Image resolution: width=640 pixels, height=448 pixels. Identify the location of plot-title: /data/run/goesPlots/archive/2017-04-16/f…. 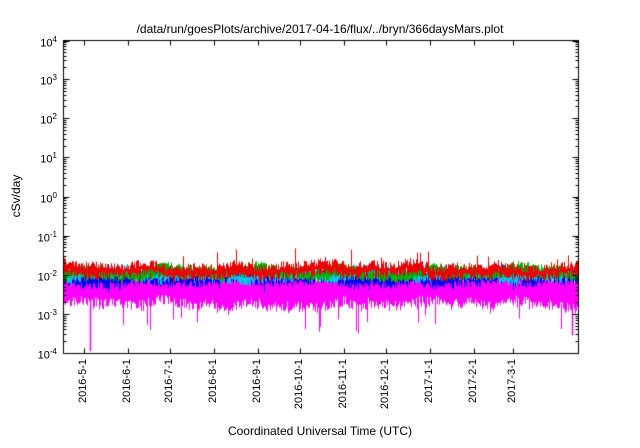
(320, 29).